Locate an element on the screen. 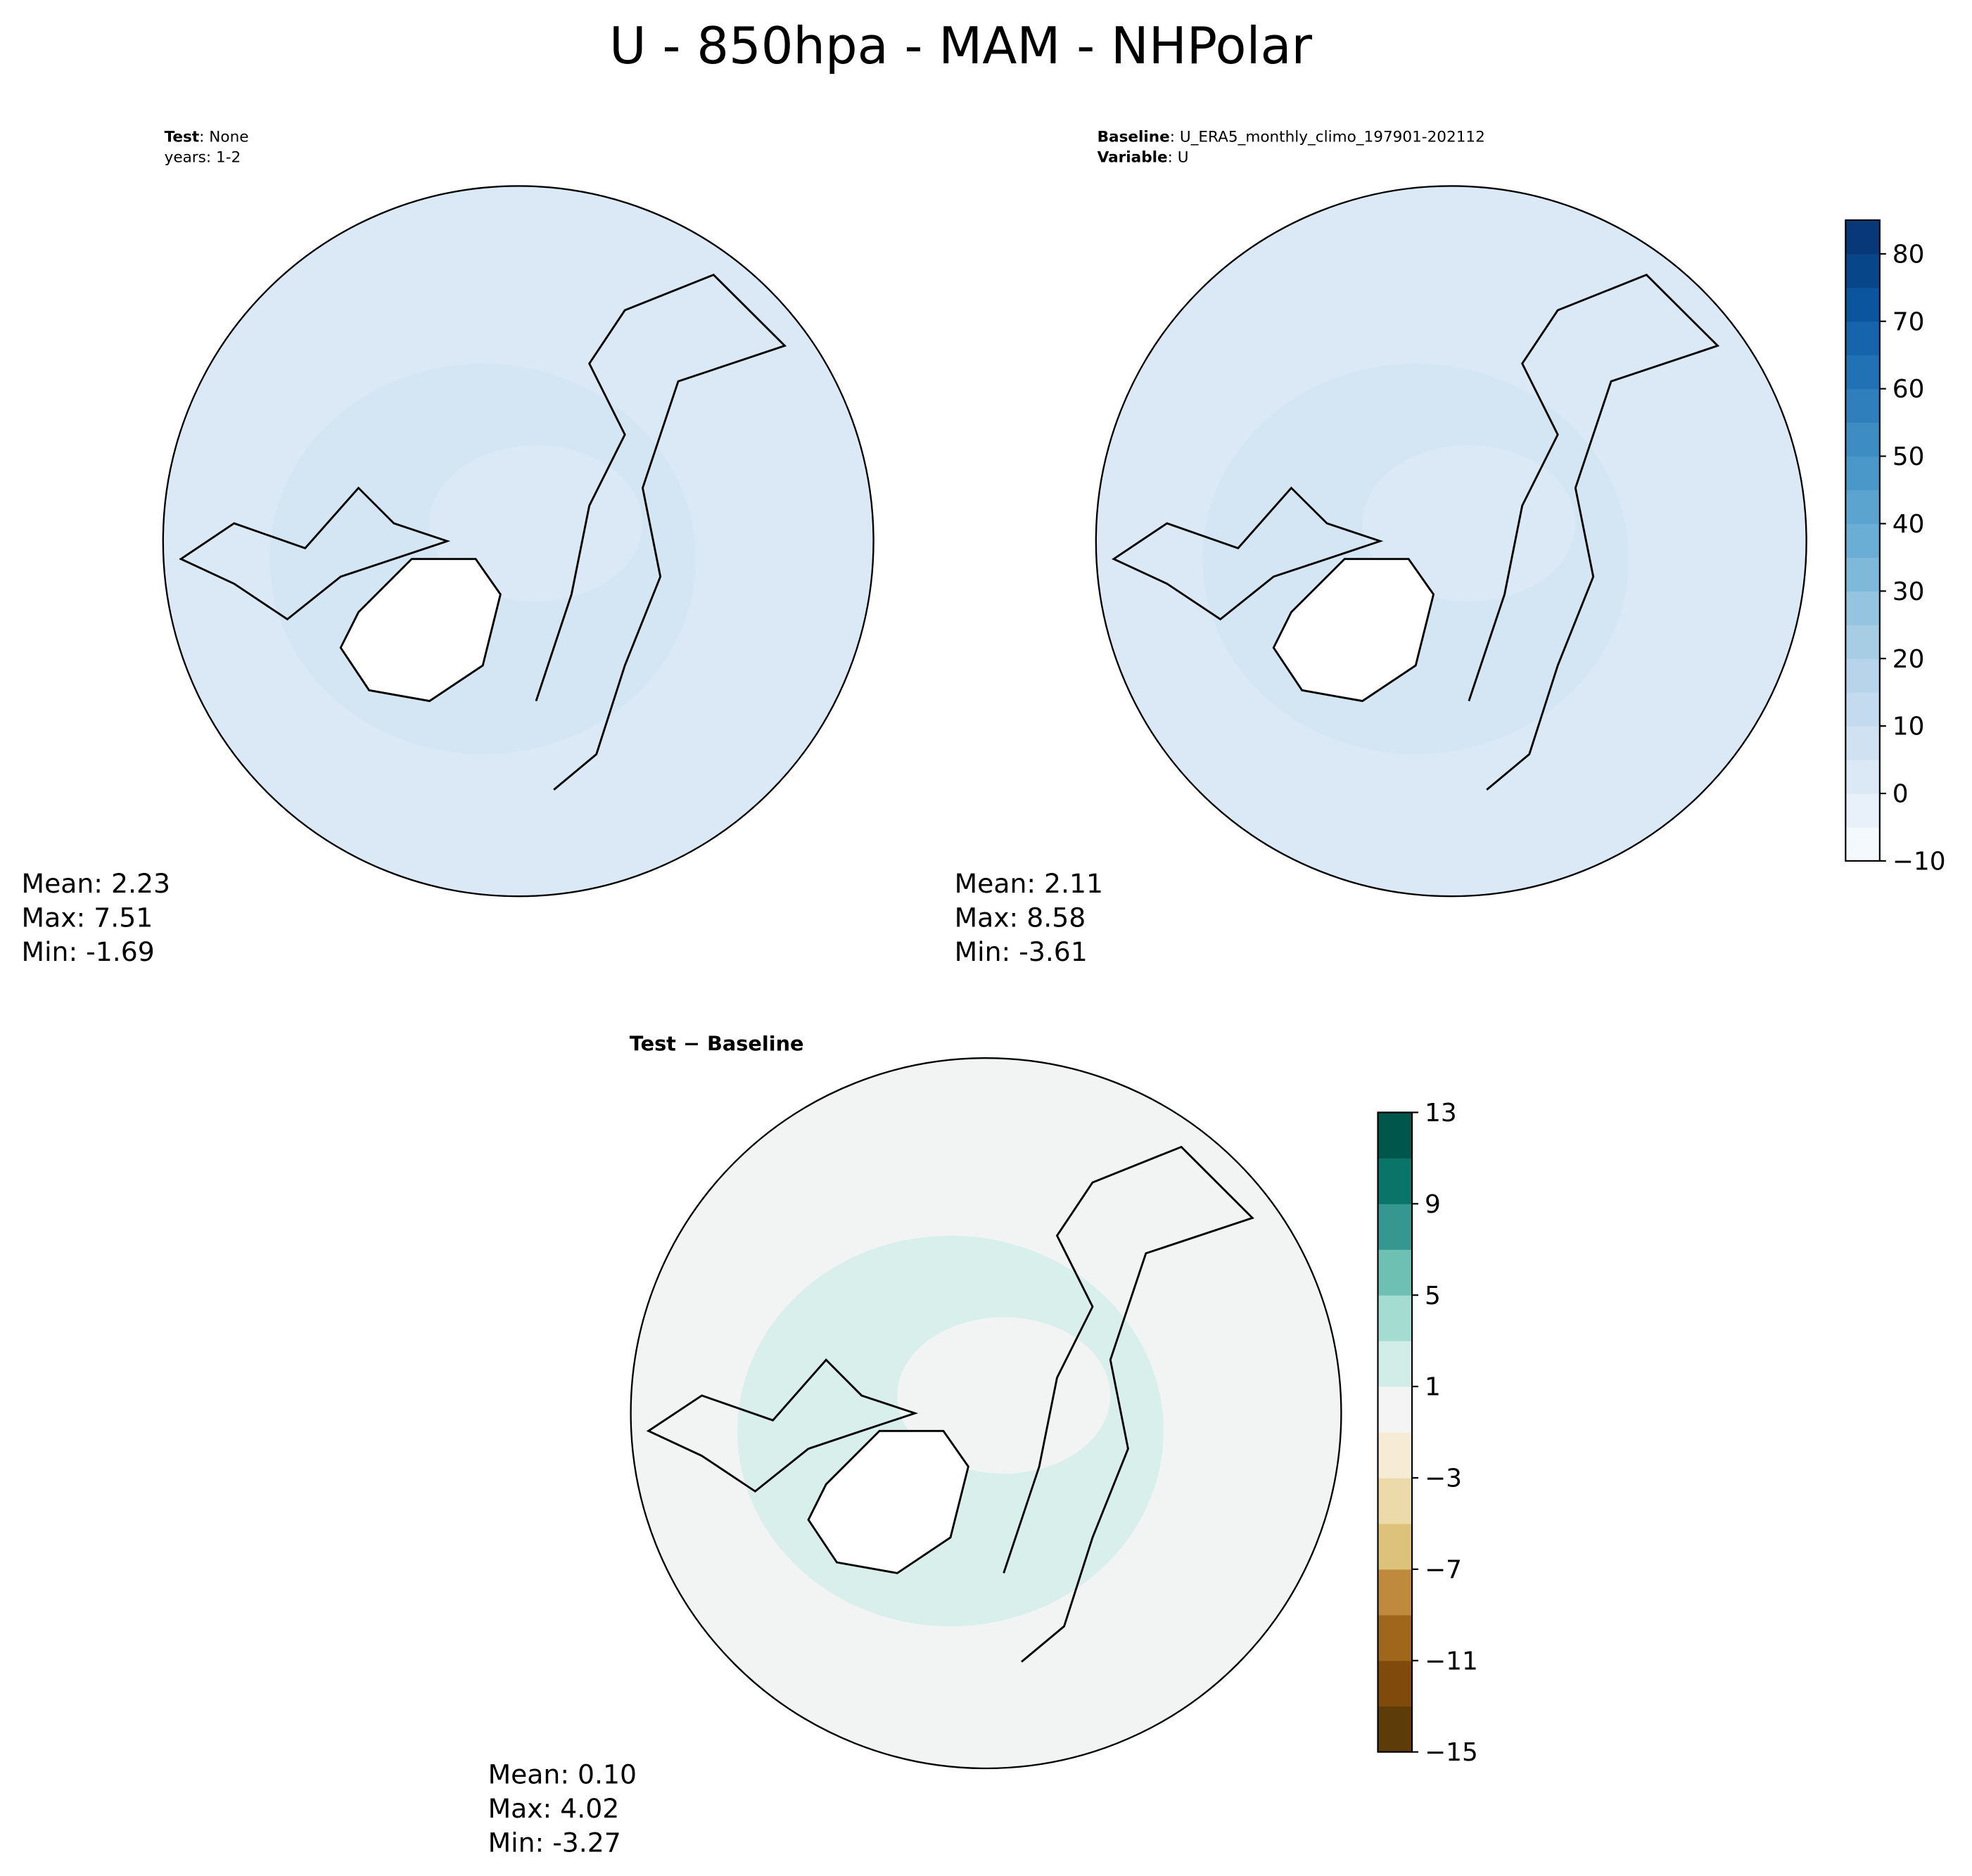  header-text: : U is located at coordinates (1178, 157).